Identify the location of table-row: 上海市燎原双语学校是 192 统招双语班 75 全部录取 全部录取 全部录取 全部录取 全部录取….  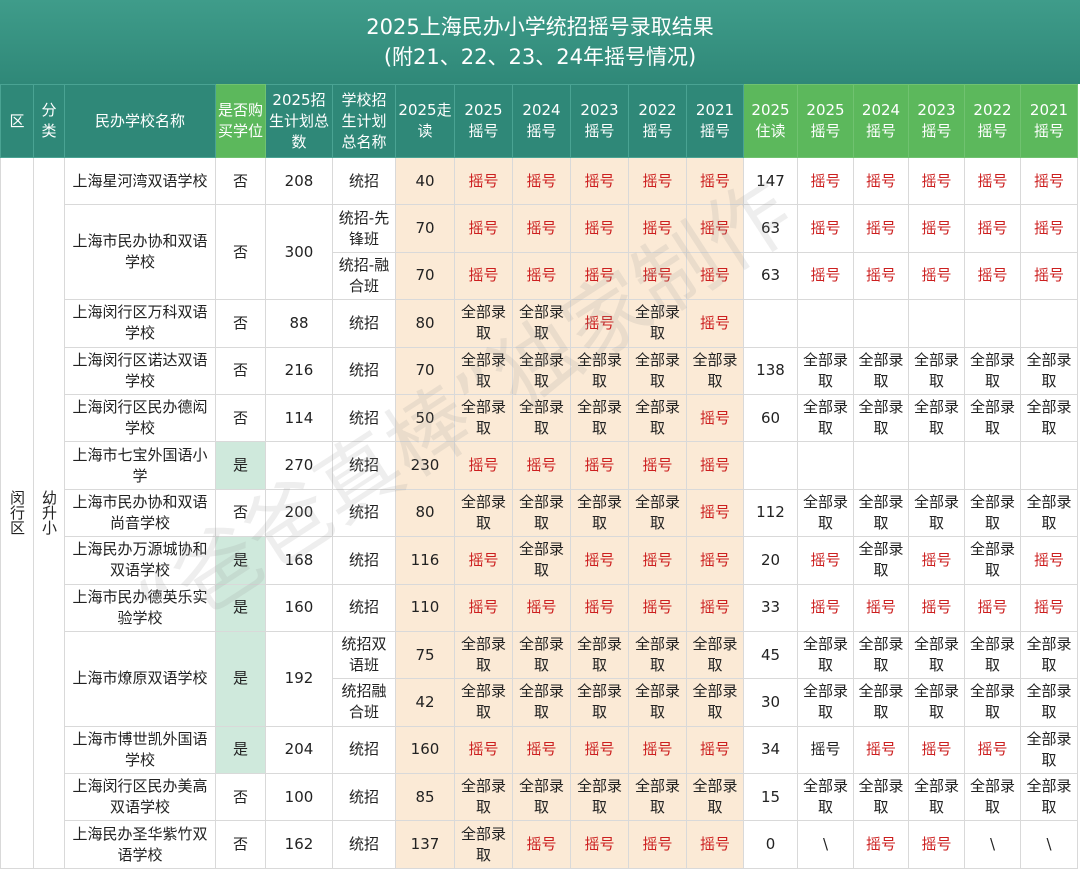
(539, 678).